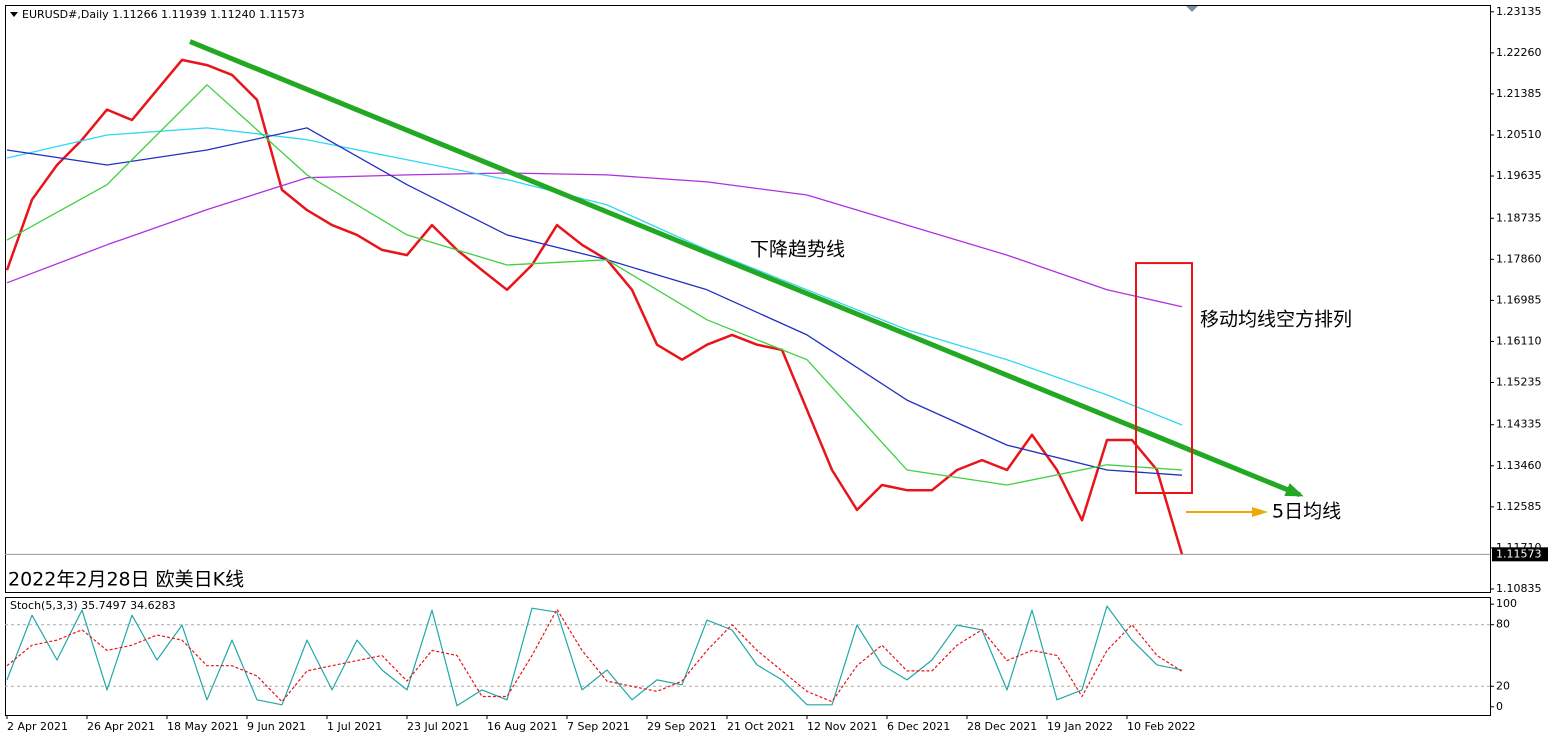 This screenshot has width=1553, height=744. What do you see at coordinates (1276, 320) in the screenshot?
I see `ma-note: 移动均线空方排列` at bounding box center [1276, 320].